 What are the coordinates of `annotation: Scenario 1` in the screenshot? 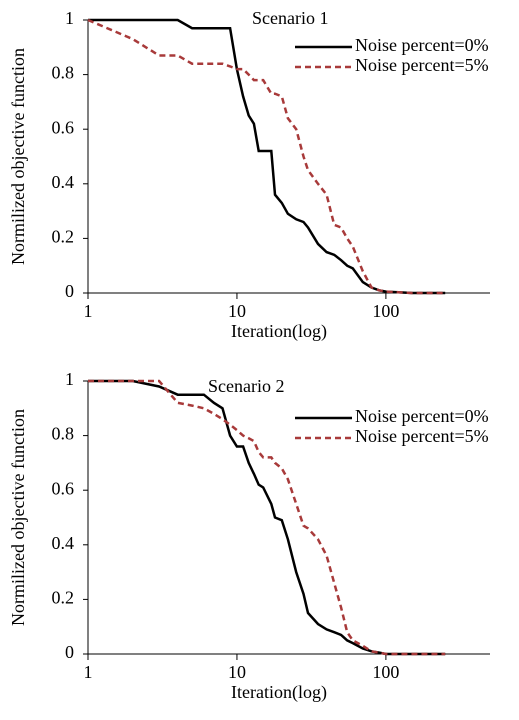 It's located at (290, 18).